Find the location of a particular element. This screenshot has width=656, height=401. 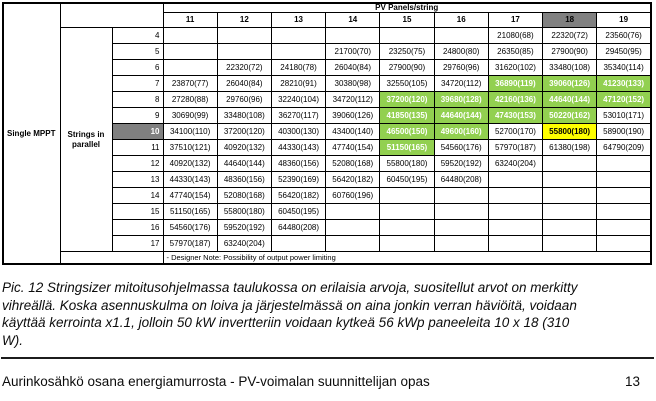

table-cell: 42160(136) is located at coordinates (515, 99).